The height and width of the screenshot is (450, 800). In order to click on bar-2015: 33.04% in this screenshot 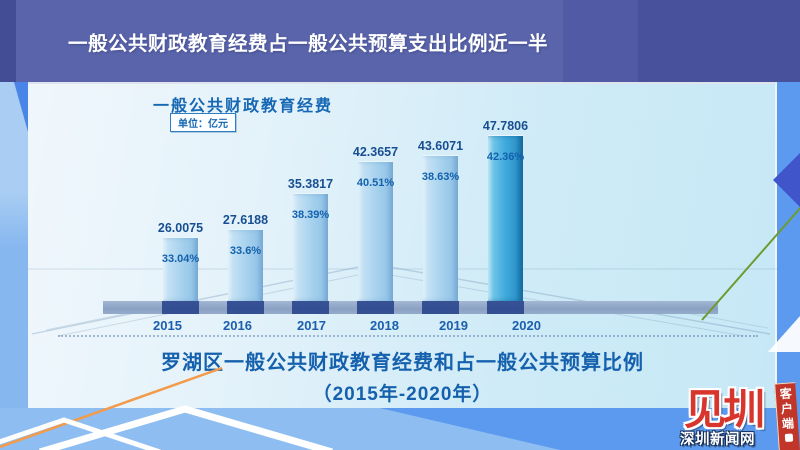, I will do `click(180, 269)`.